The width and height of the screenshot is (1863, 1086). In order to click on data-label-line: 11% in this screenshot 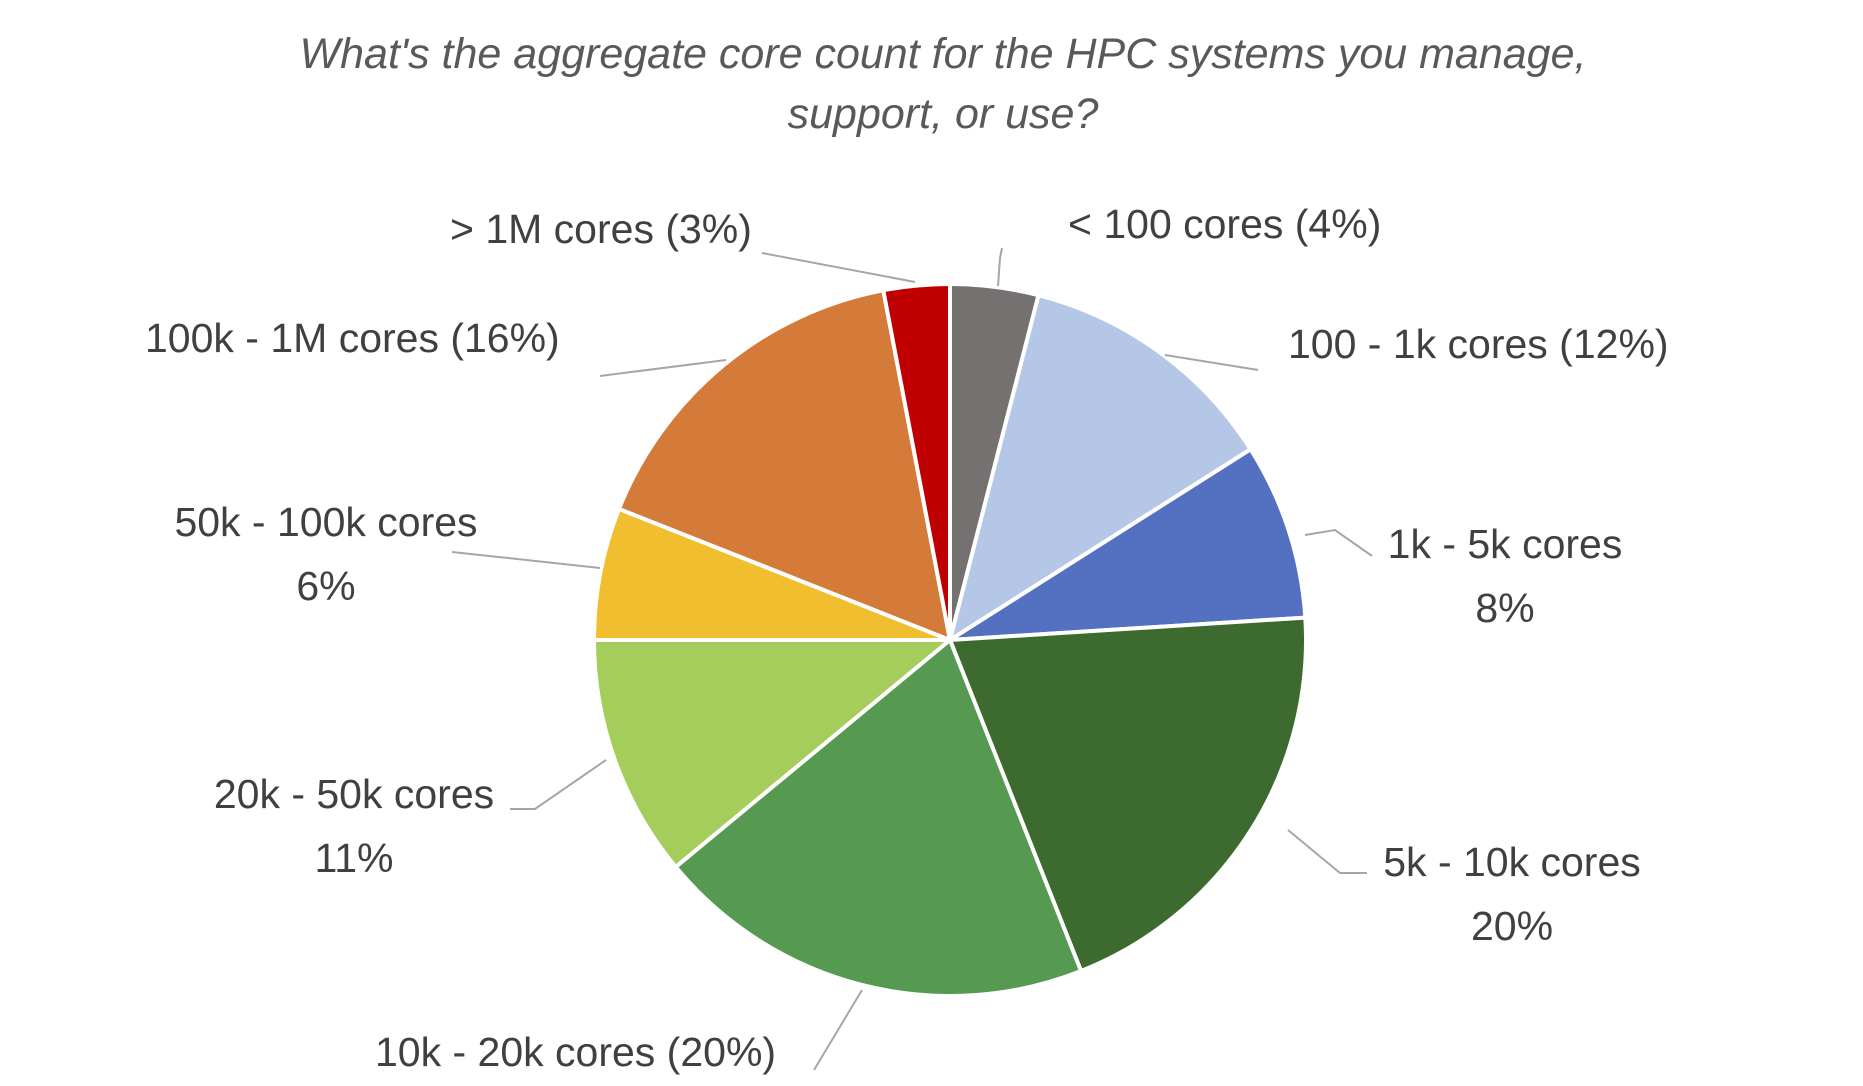, I will do `click(353, 858)`.